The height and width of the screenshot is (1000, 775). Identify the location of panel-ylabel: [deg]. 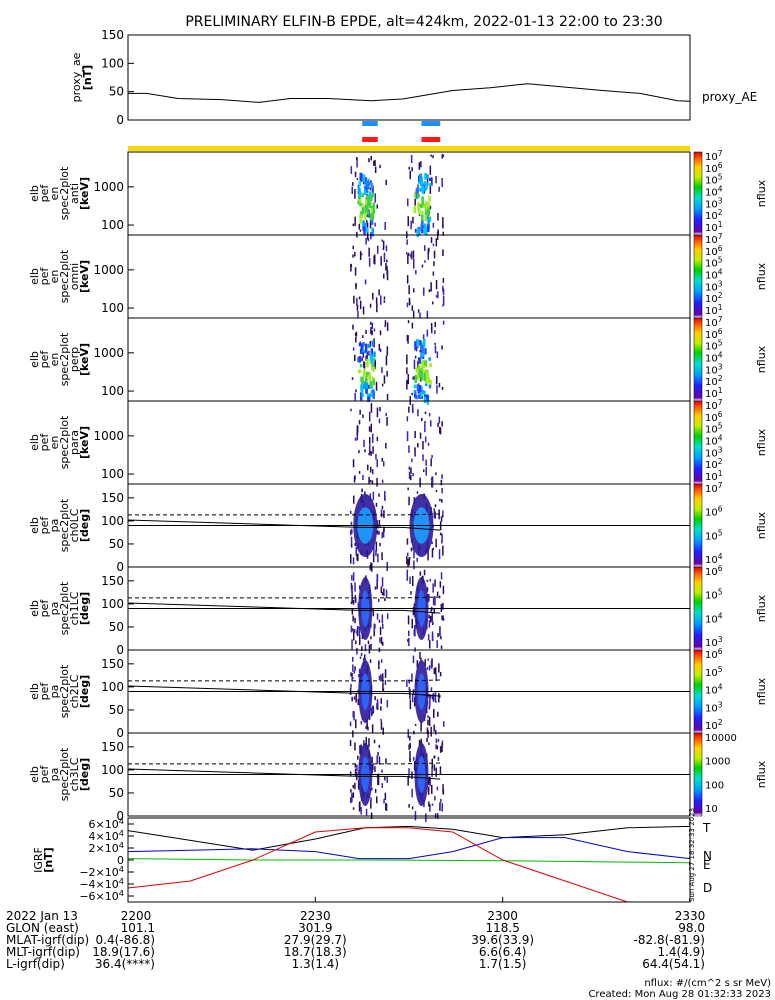
(84, 774).